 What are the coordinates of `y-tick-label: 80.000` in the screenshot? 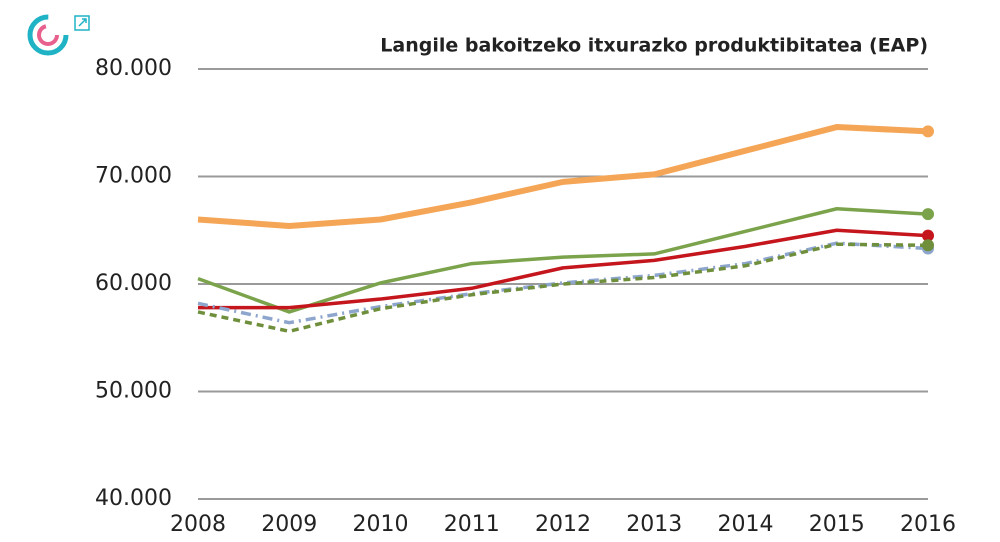 It's located at (133, 68).